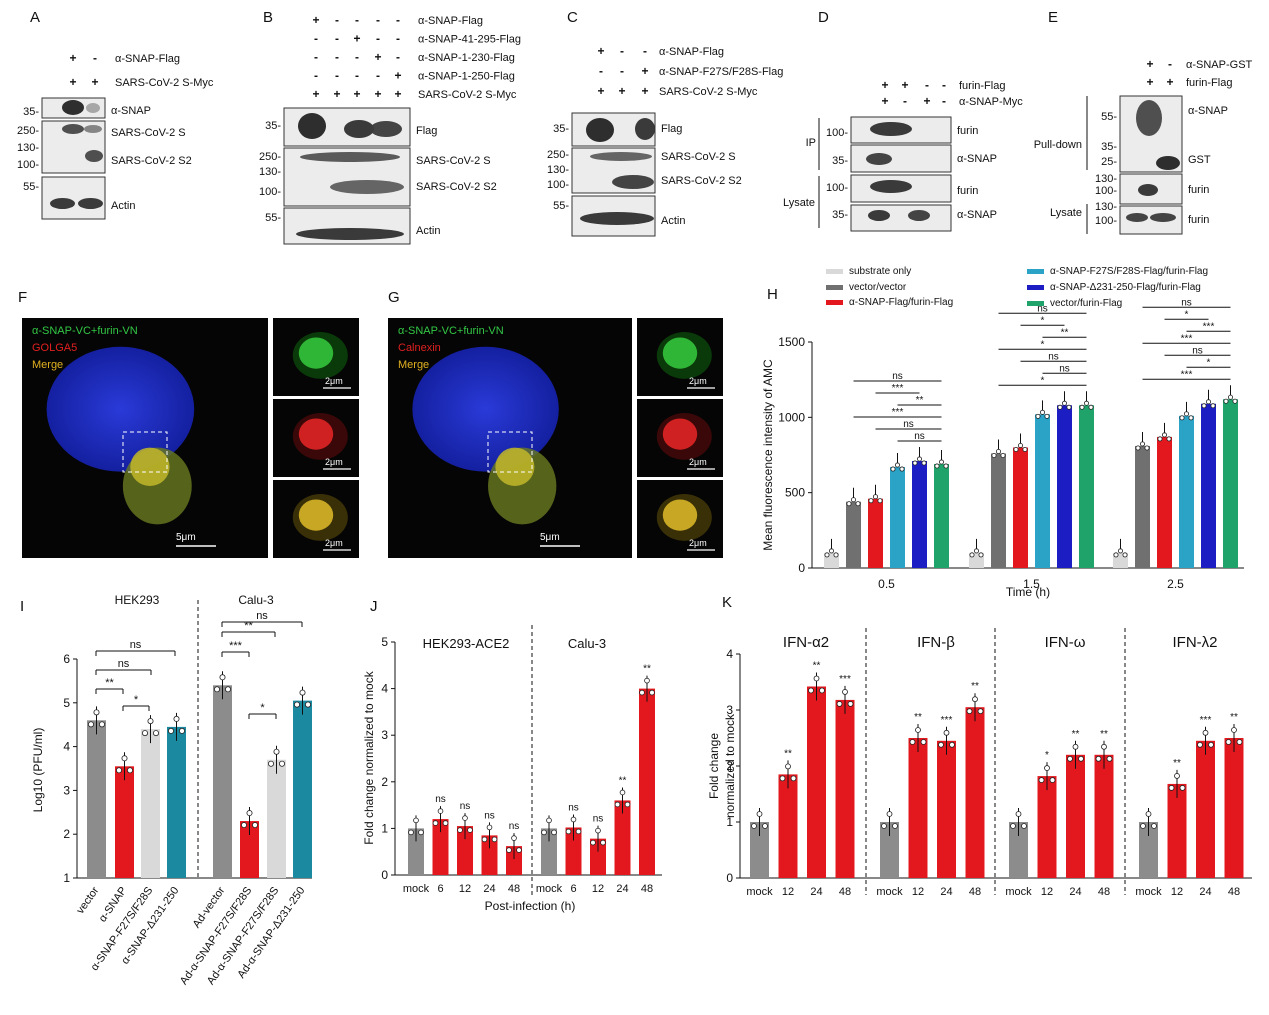  I want to click on x-tick-label: 24, so click(1075, 892).